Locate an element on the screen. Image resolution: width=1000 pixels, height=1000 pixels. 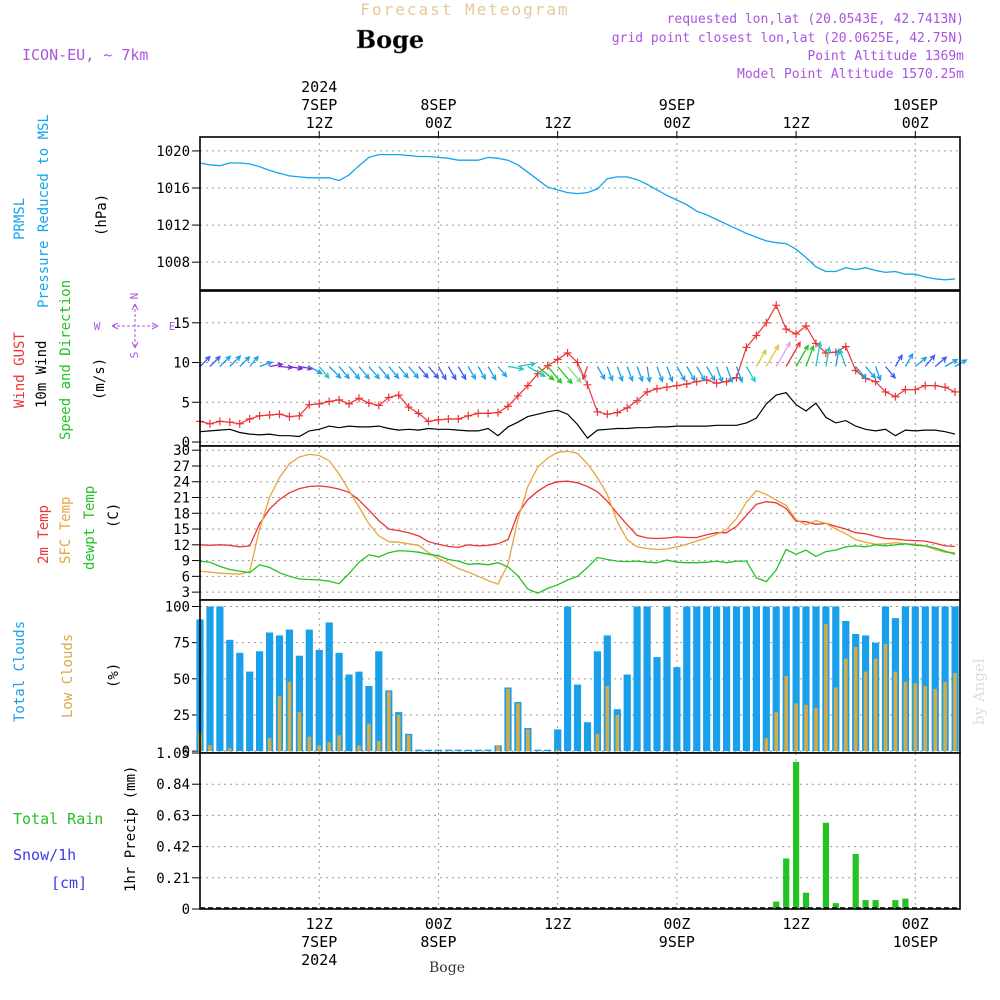
cloud-unit: (%) is located at coordinates (114, 675).